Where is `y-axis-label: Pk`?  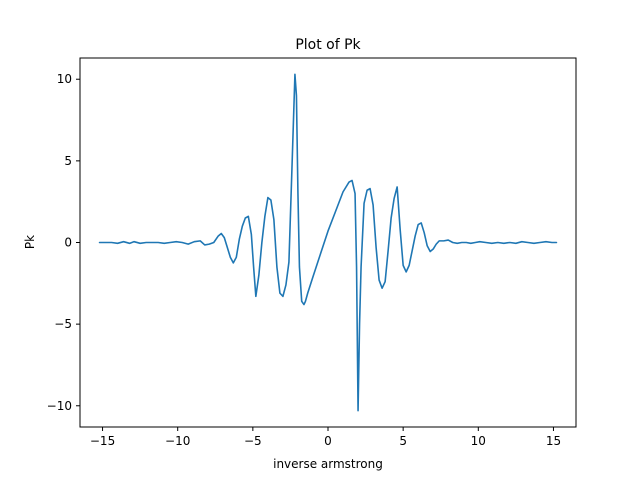
y-axis-label: Pk is located at coordinates (30, 242).